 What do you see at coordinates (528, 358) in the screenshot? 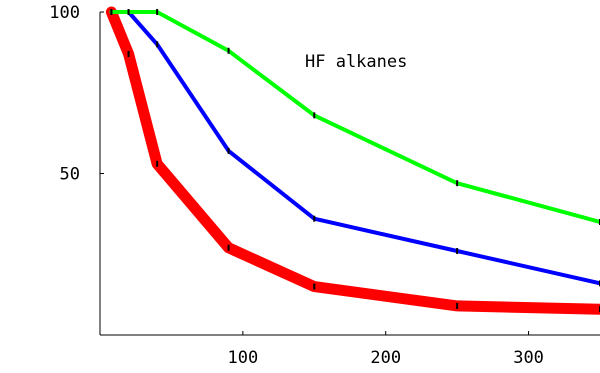
I see `x-tick-label-300: 300` at bounding box center [528, 358].